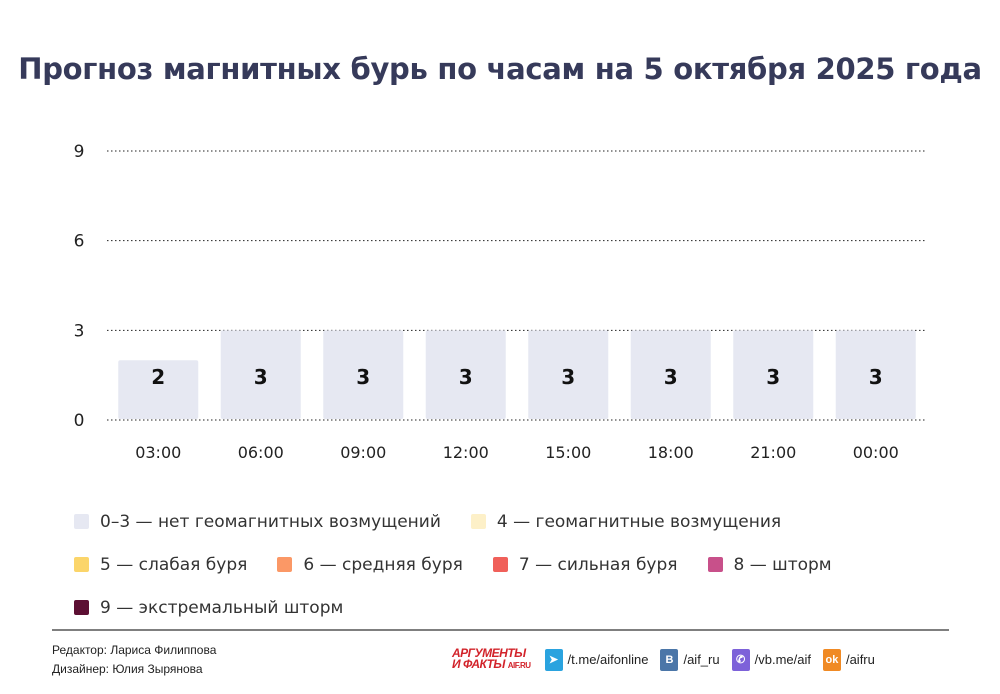 This screenshot has height=694, width=1000. What do you see at coordinates (134, 650) in the screenshot?
I see `editor-credit: Редактор: Лариса Филиппова` at bounding box center [134, 650].